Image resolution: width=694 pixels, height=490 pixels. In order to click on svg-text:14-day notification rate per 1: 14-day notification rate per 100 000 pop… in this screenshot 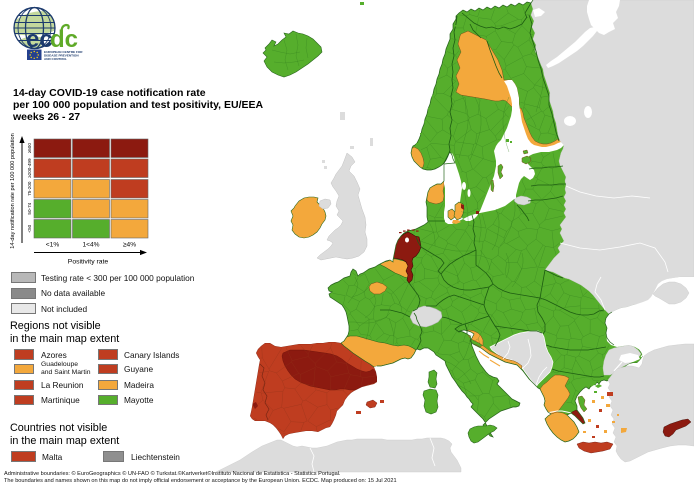, I will do `click(13, 190)`.